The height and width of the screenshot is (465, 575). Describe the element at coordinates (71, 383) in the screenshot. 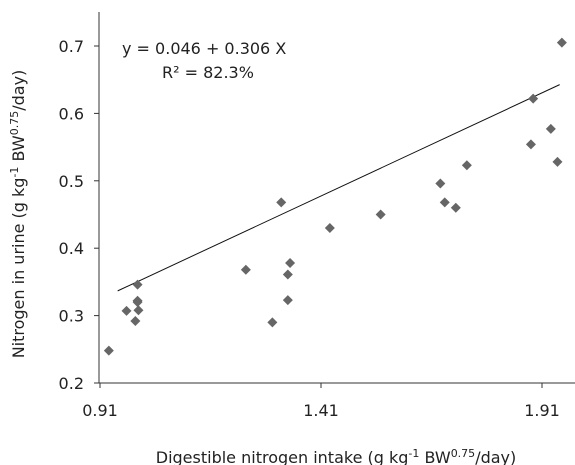

I see `y-tick-label: 0.2` at that location.